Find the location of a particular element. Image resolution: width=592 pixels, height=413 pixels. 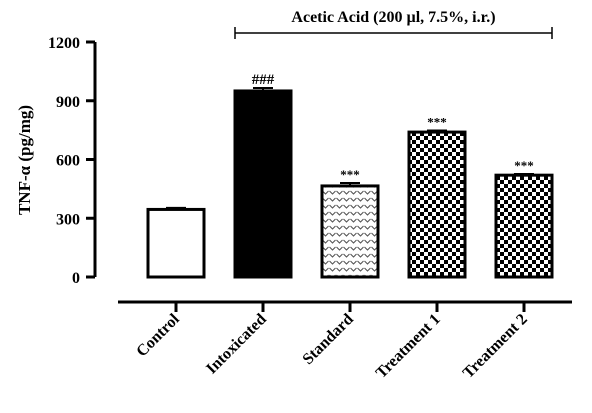

y-axis-title: TNF-α (pg/mg) is located at coordinates (24, 160).